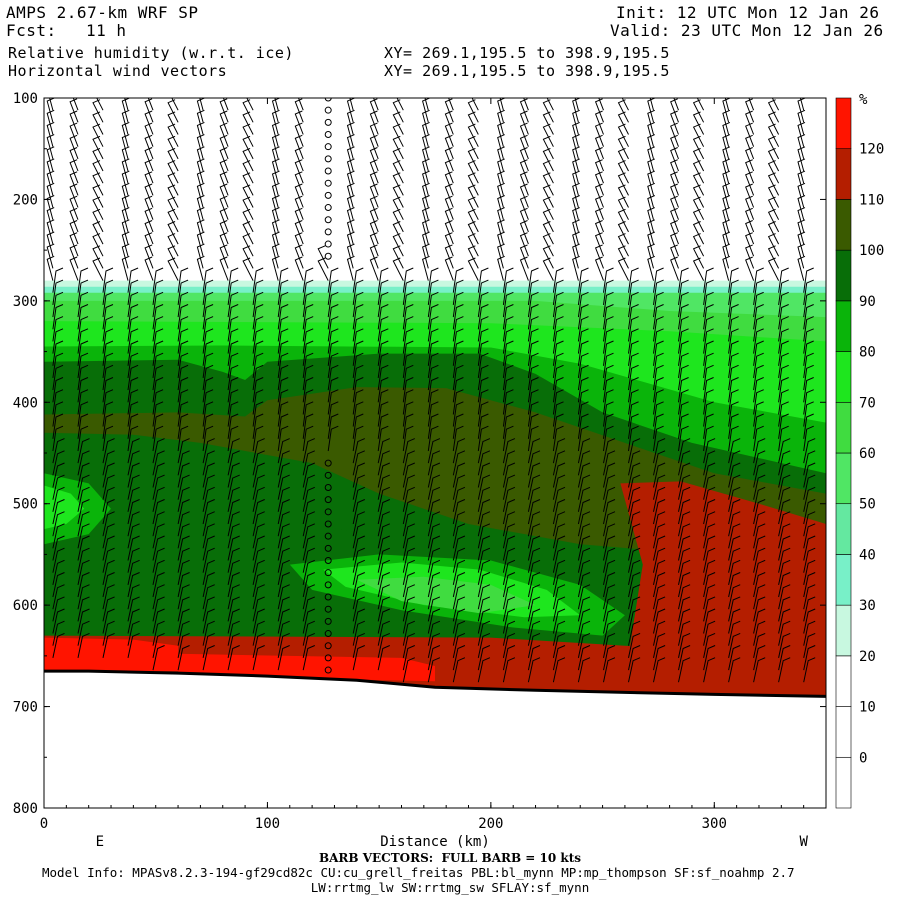  Describe the element at coordinates (867, 606) in the screenshot. I see `colorbar-label: 30` at that location.